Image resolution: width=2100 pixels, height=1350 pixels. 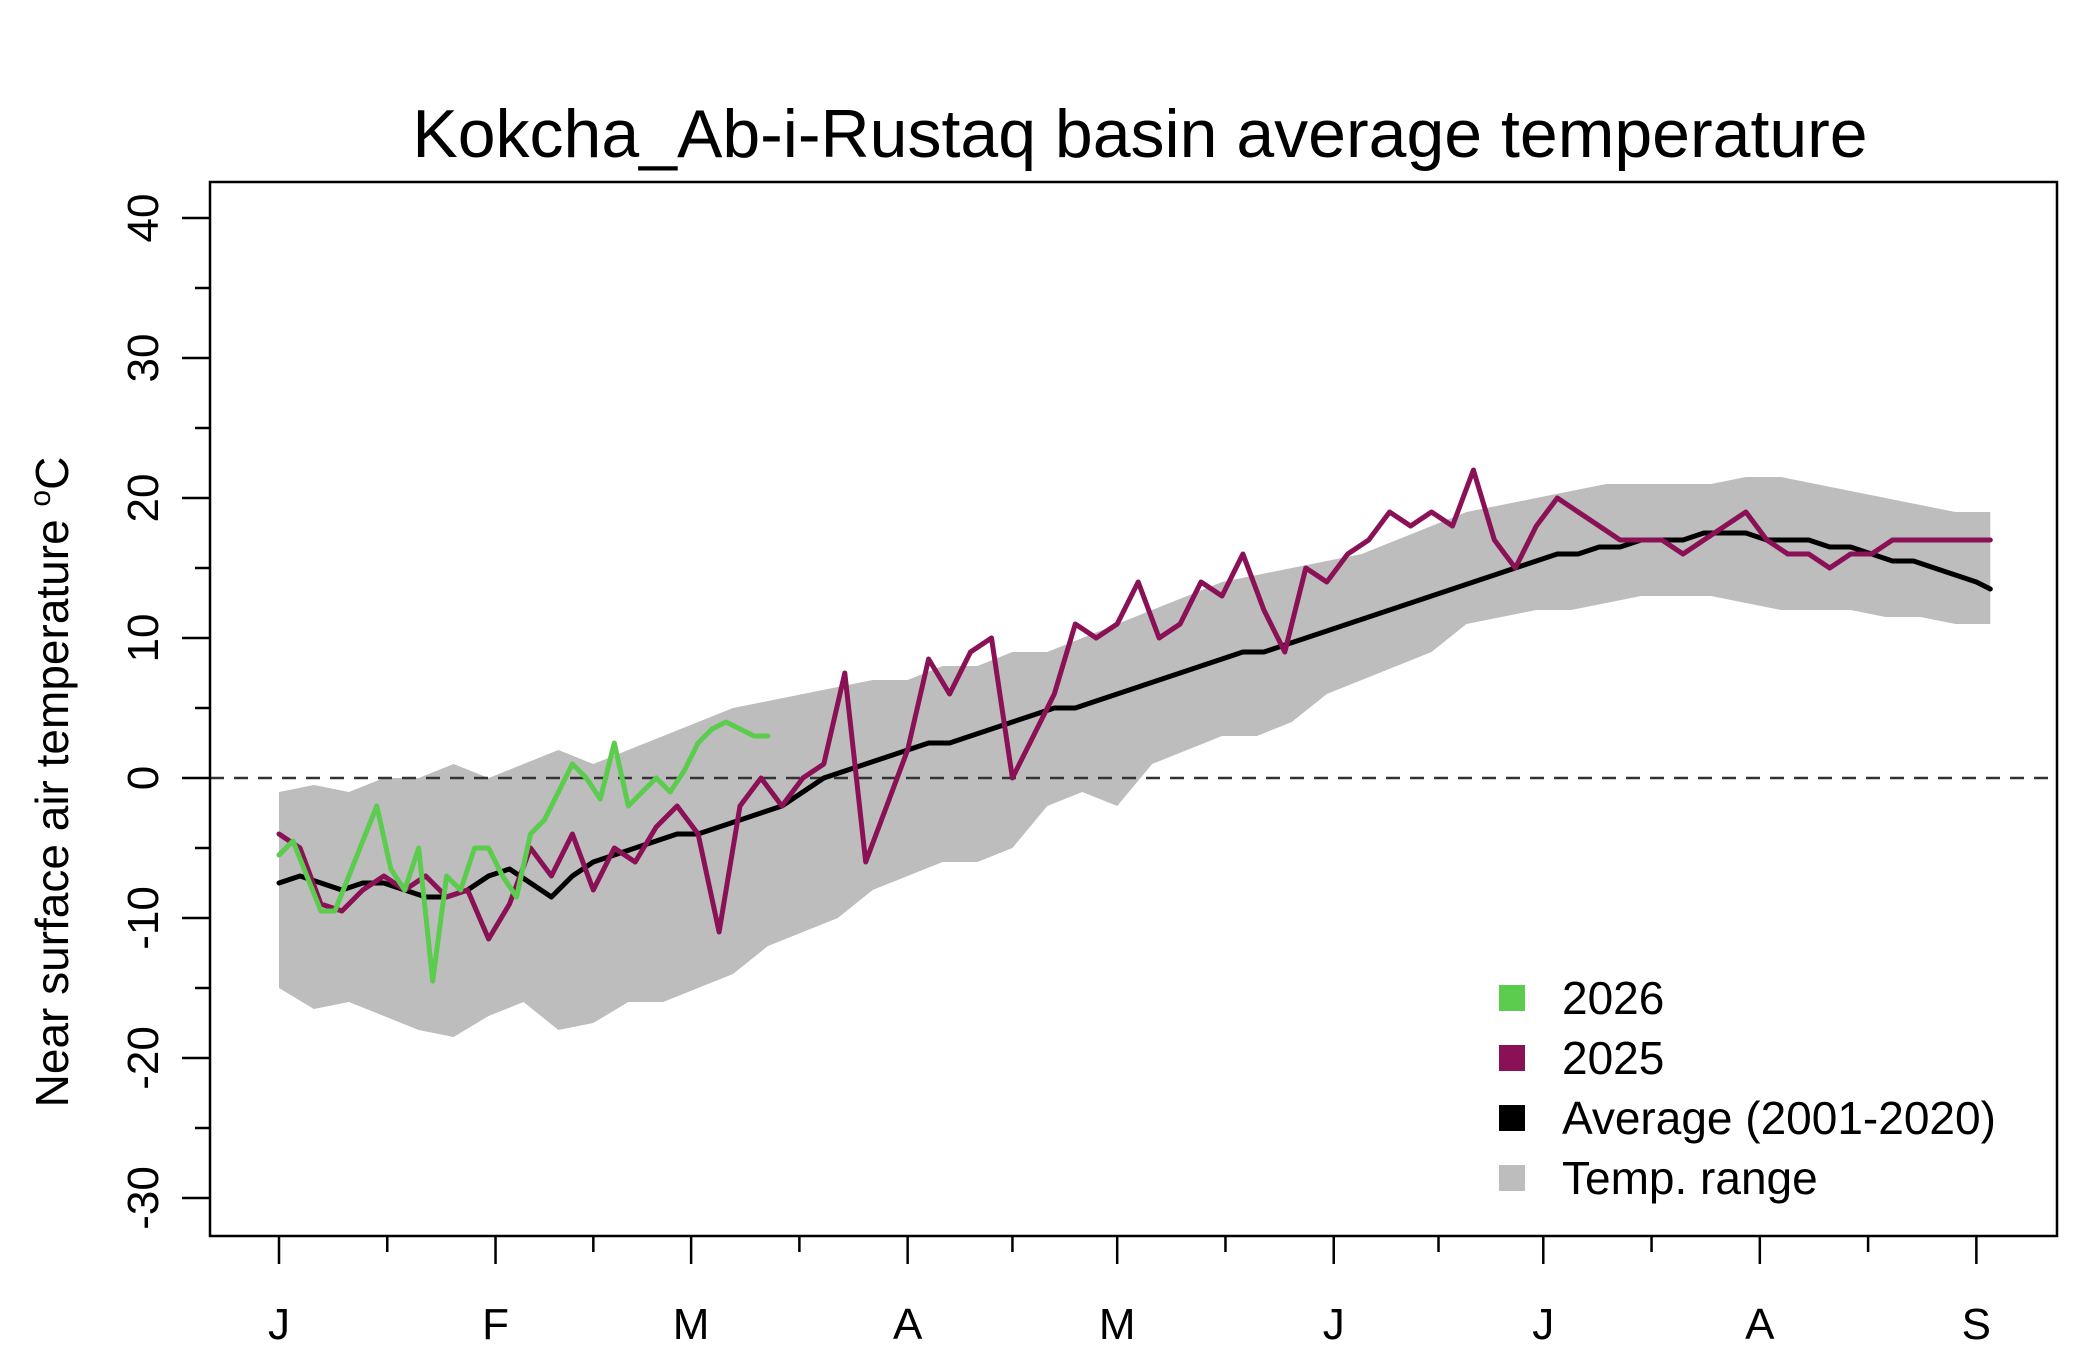 What do you see at coordinates (1613, 998) in the screenshot?
I see `legend-label-2026: 2026` at bounding box center [1613, 998].